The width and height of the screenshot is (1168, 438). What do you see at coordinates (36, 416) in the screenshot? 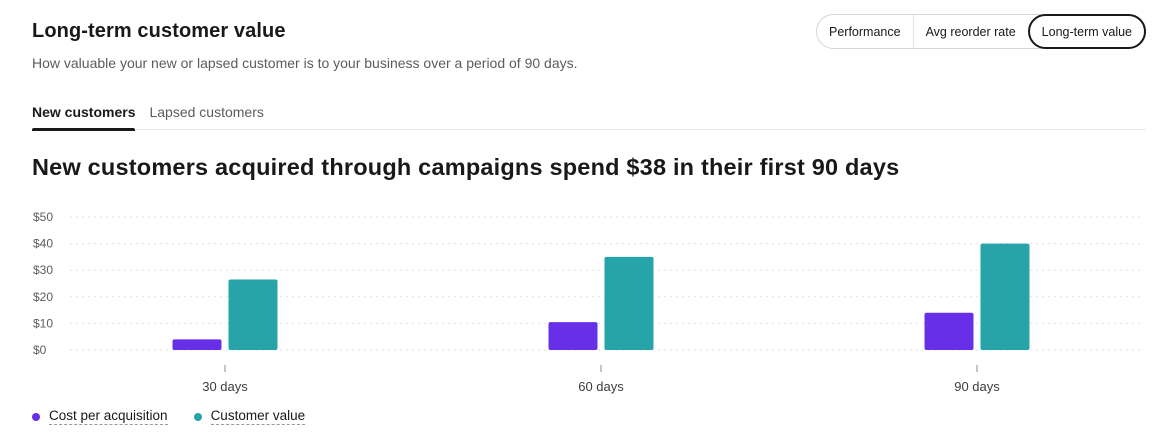
I see `legend-dot-cost-per-acquisition` at bounding box center [36, 416].